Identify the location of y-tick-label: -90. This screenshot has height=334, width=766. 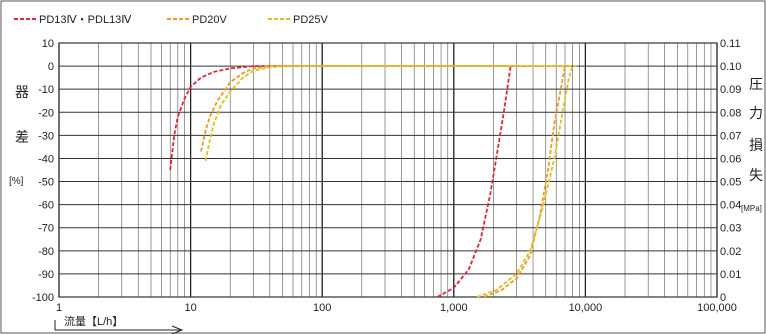
(46, 275).